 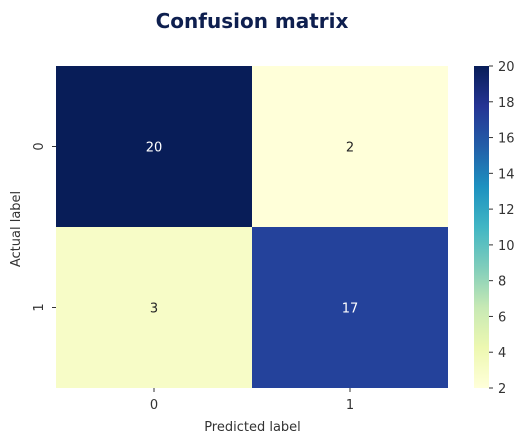 I want to click on x-tick-label: 1, so click(x=350, y=405).